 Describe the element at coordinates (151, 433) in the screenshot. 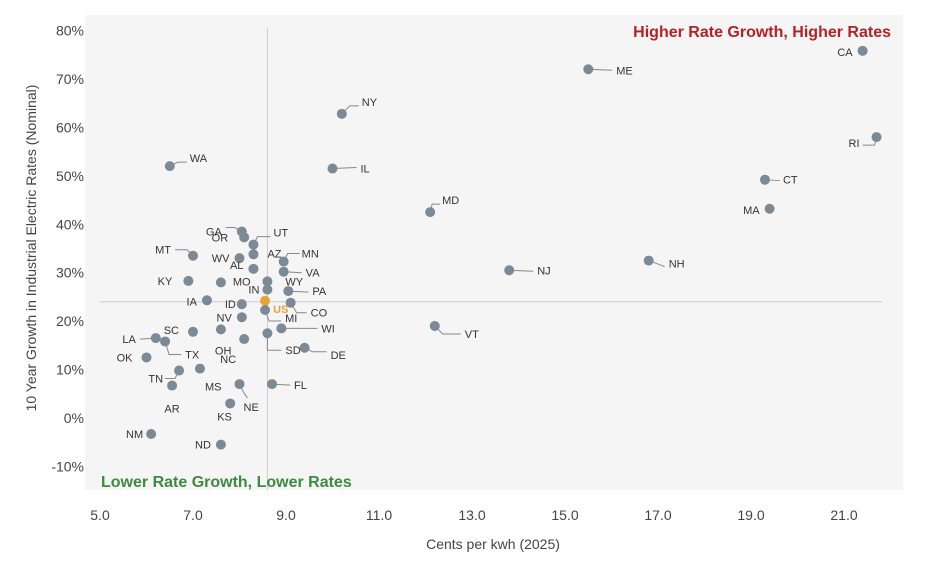

I see `data-point-nm` at that location.